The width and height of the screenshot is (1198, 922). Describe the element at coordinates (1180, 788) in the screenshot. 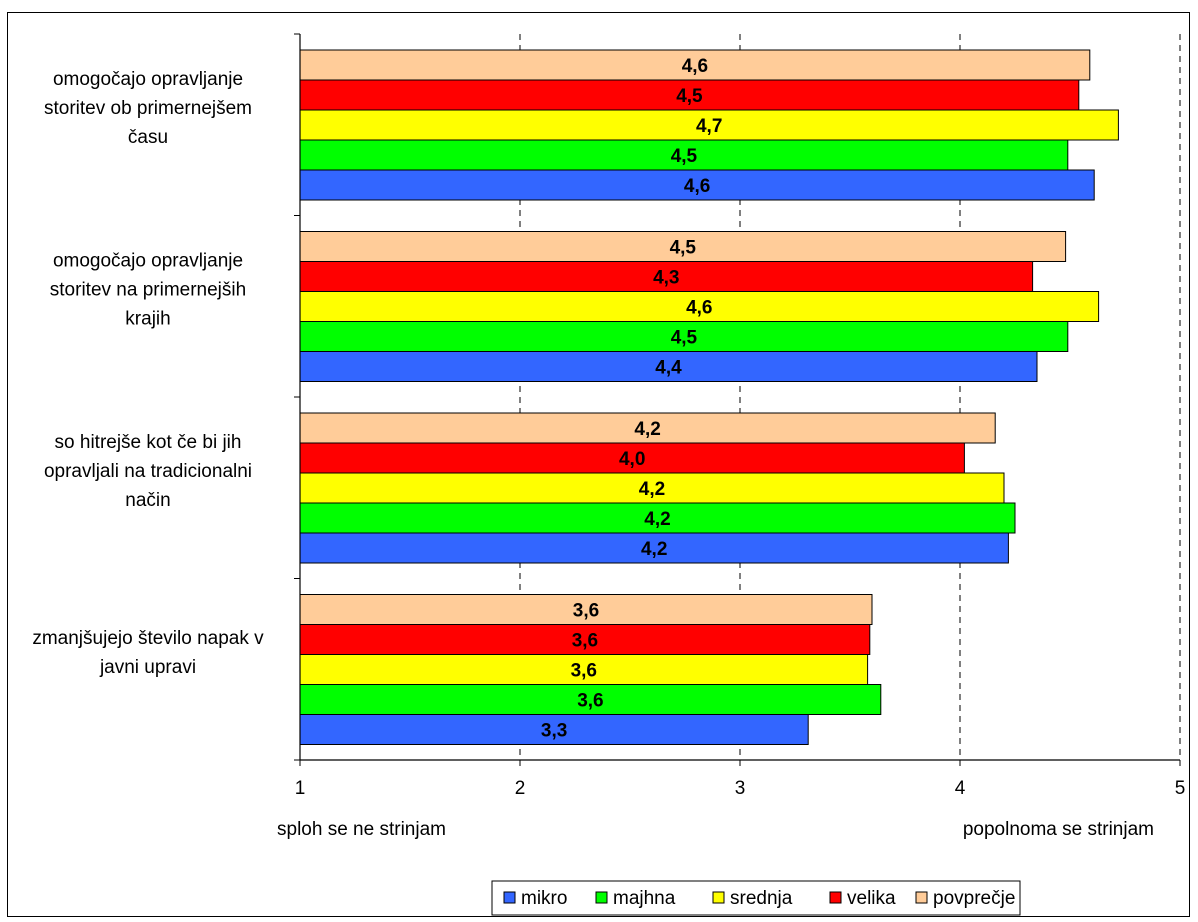

I see `x-tick-label: 5` at that location.